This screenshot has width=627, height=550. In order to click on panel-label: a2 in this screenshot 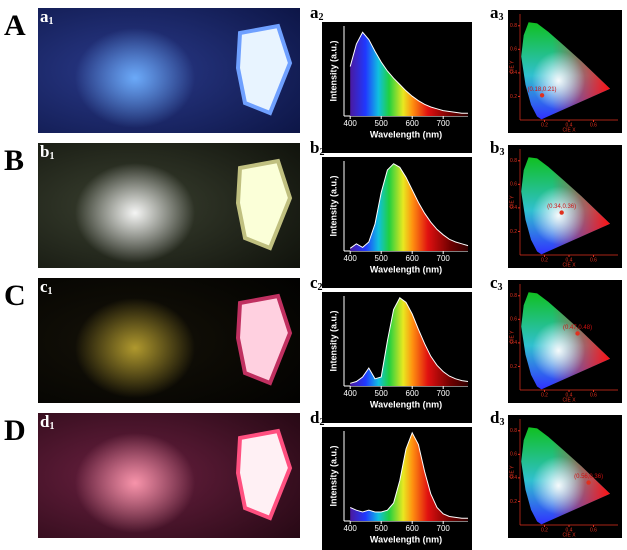, I will do `click(317, 13)`.